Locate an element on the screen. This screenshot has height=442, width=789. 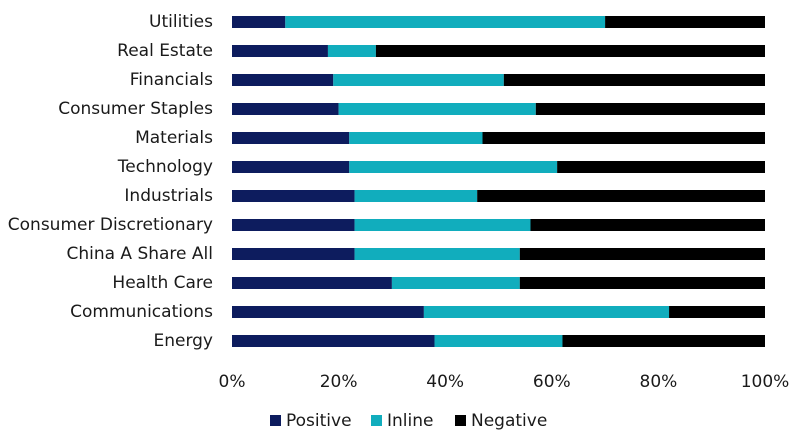
bar-inline-industrials is located at coordinates (416, 196).